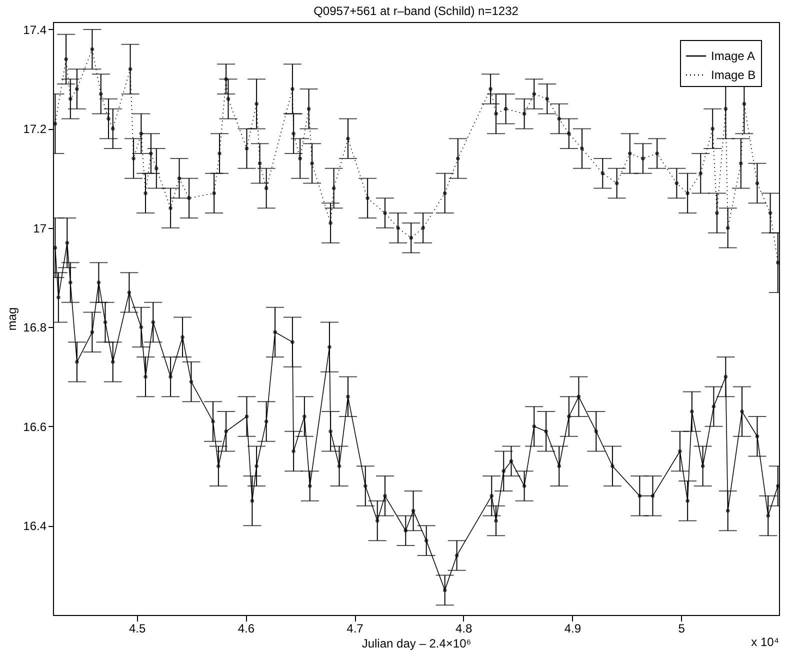 The height and width of the screenshot is (654, 789). Describe the element at coordinates (35, 29) in the screenshot. I see `y-tick-label: 17.4` at that location.